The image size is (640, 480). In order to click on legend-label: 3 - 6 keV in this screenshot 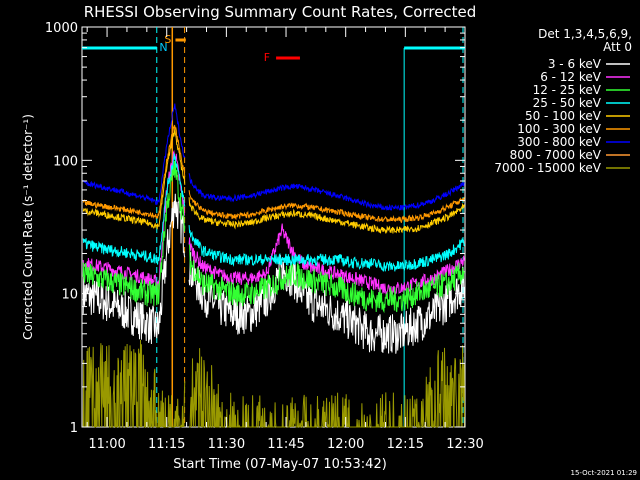, I will do `click(575, 64)`.